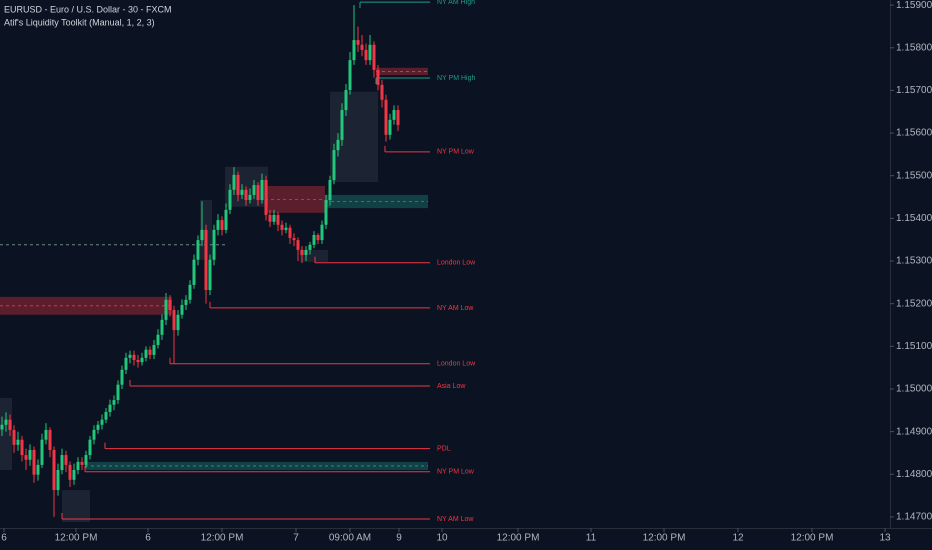 This screenshot has width=932, height=550. I want to click on y-tick-label: 1.15200, so click(914, 303).